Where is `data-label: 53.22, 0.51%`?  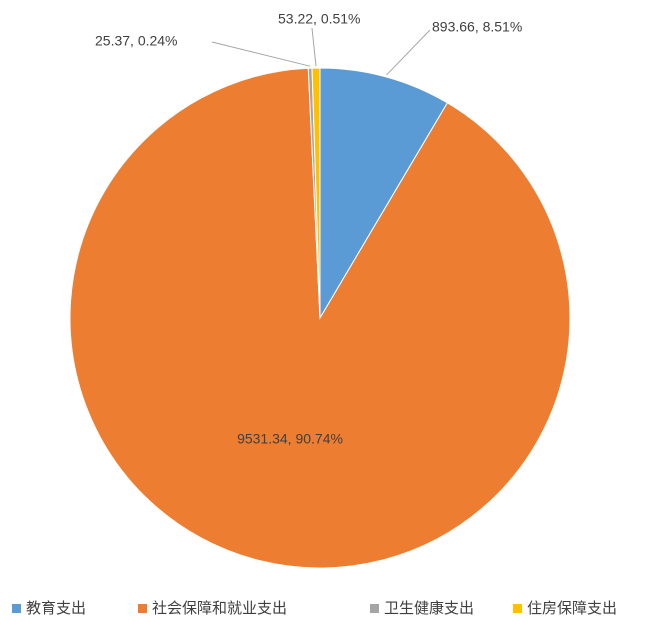 data-label: 53.22, 0.51% is located at coordinates (319, 19).